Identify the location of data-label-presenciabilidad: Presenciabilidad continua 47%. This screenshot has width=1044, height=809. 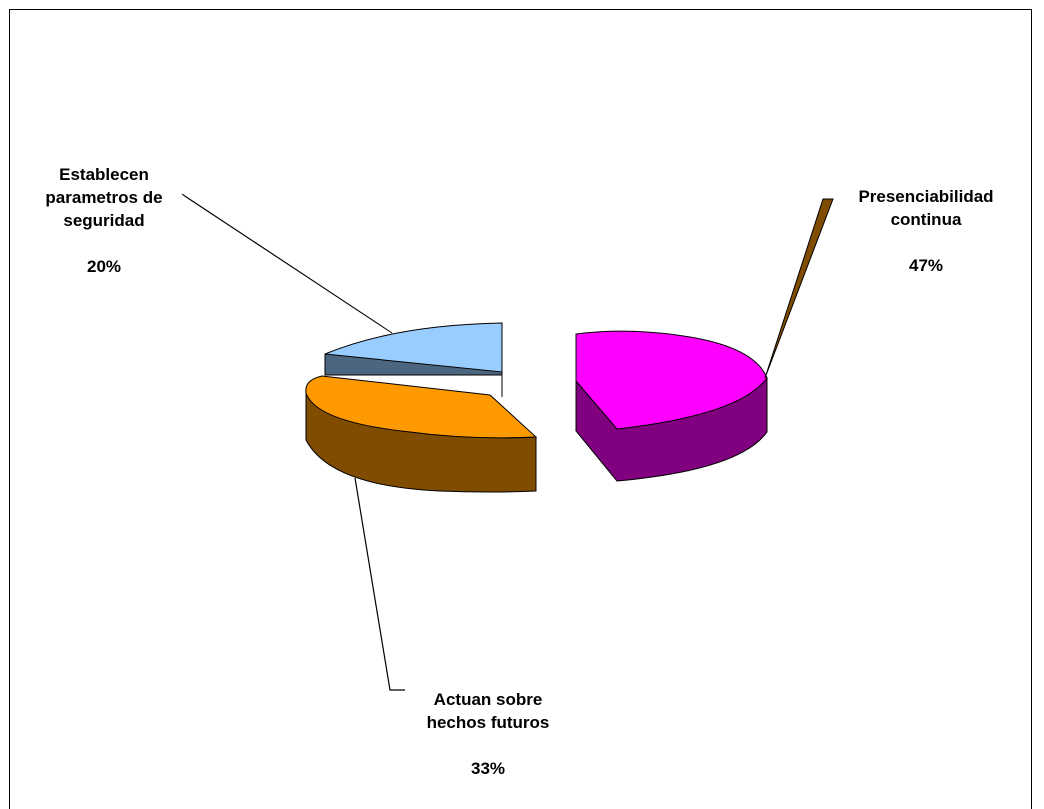
(926, 219).